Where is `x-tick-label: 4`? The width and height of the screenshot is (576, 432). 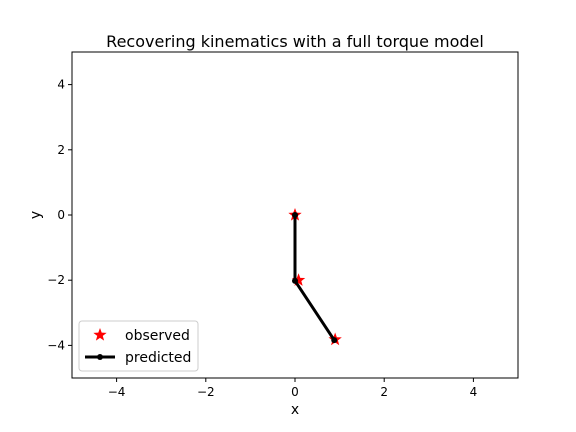
x-tick-label: 4 is located at coordinates (474, 392).